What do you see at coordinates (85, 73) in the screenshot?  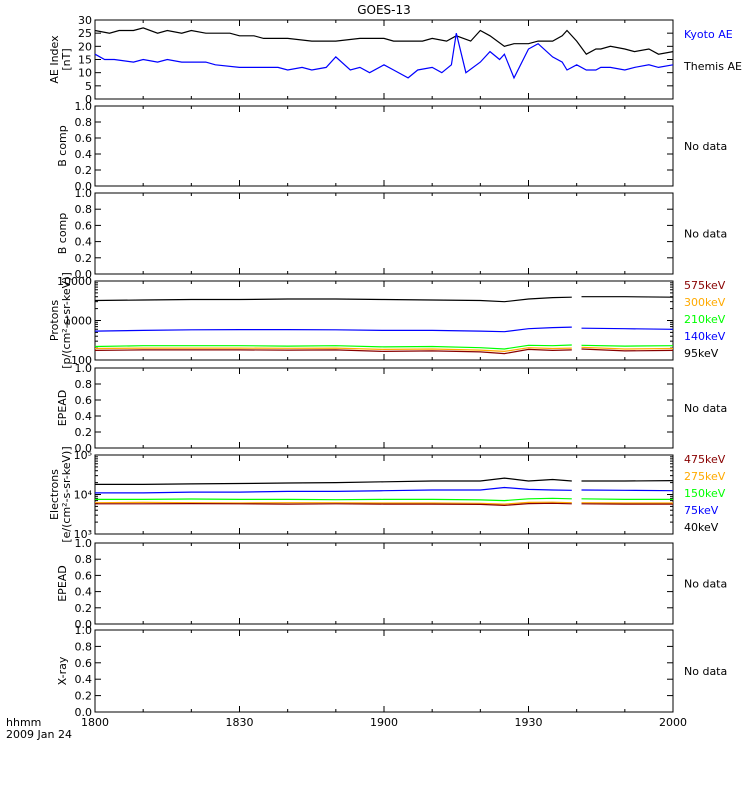 I see `y-tick-label: 10` at bounding box center [85, 73].